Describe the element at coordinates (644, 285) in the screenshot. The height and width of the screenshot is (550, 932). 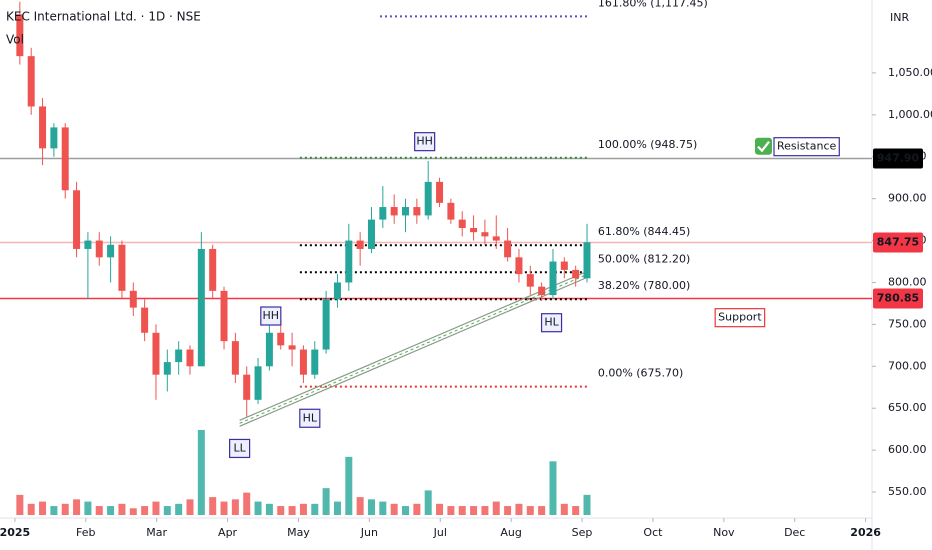
I see `fib-label: 38.20% (780.00)` at that location.